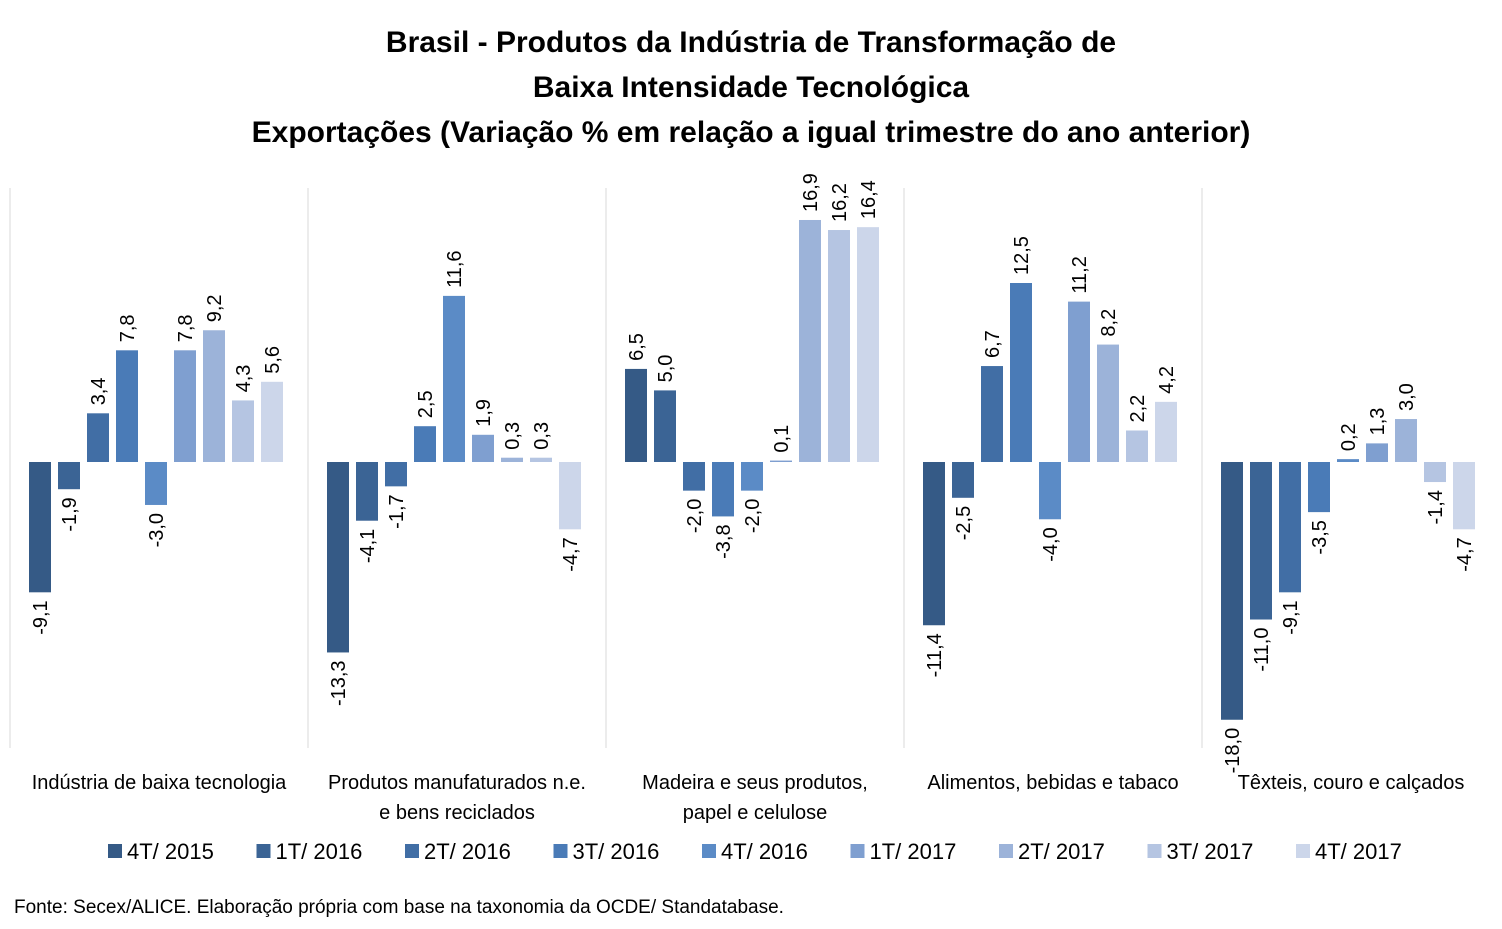  I want to click on data-label: 11,6, so click(455, 268).